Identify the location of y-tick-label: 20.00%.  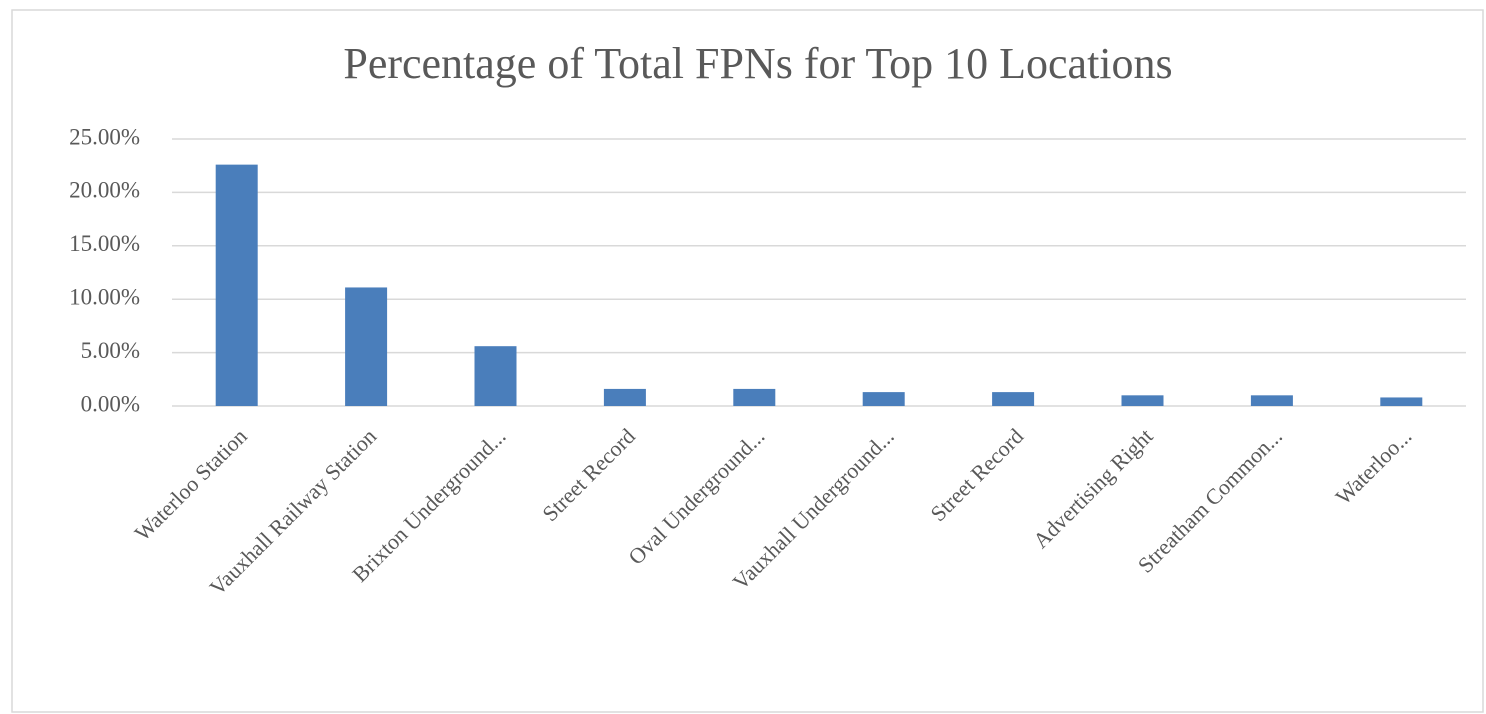
(104, 190).